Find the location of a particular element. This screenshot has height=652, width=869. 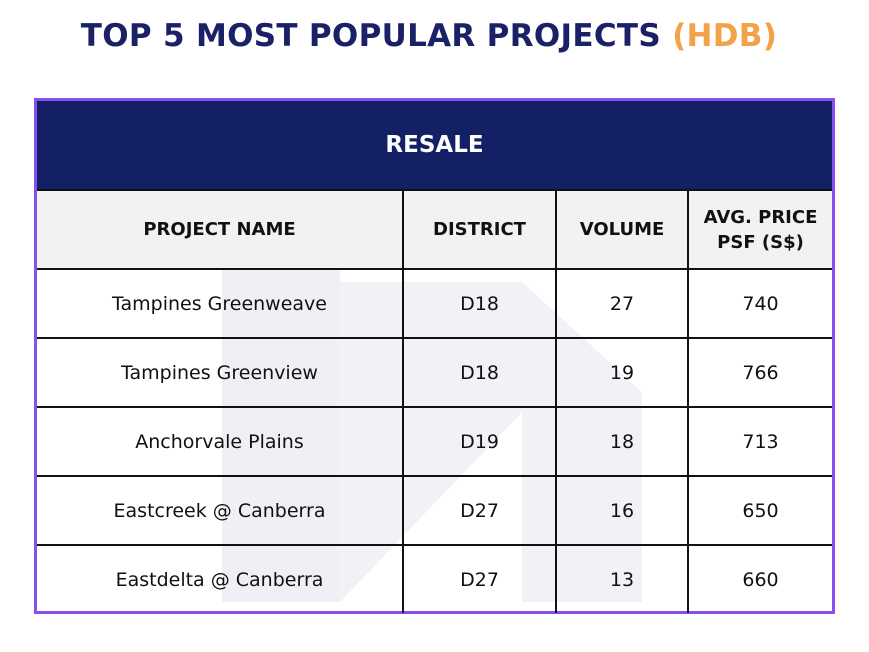

section-header-row: RESALE is located at coordinates (434, 146).